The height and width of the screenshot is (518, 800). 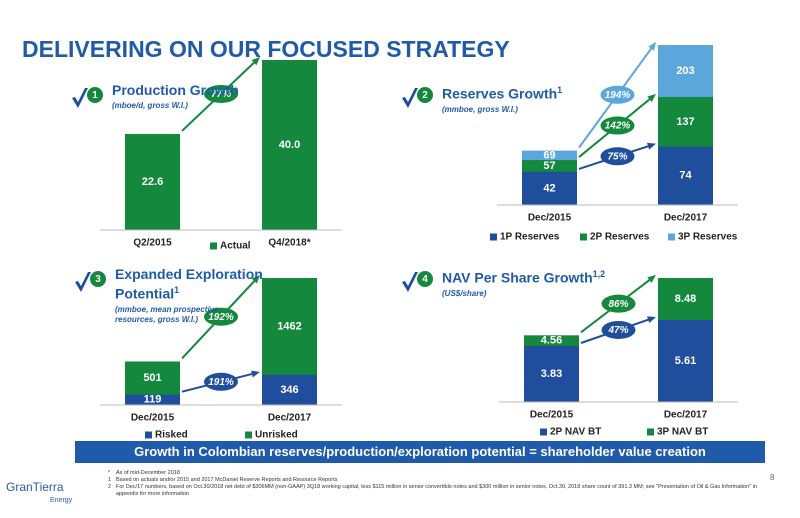 I want to click on growth-label: 86%, so click(x=618, y=304).